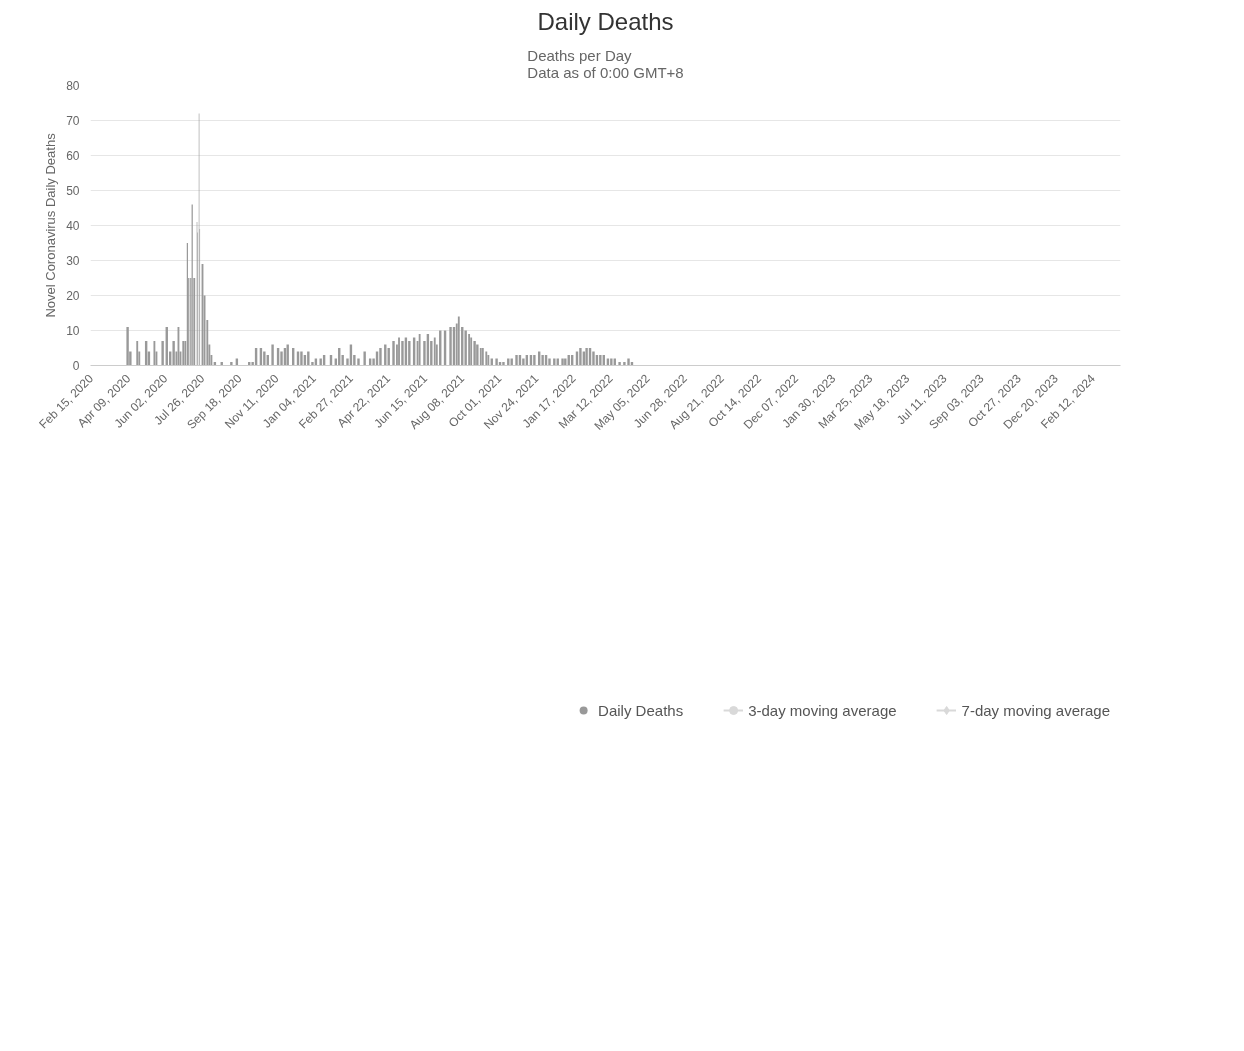  I want to click on y-tick-label: 40, so click(73, 226).